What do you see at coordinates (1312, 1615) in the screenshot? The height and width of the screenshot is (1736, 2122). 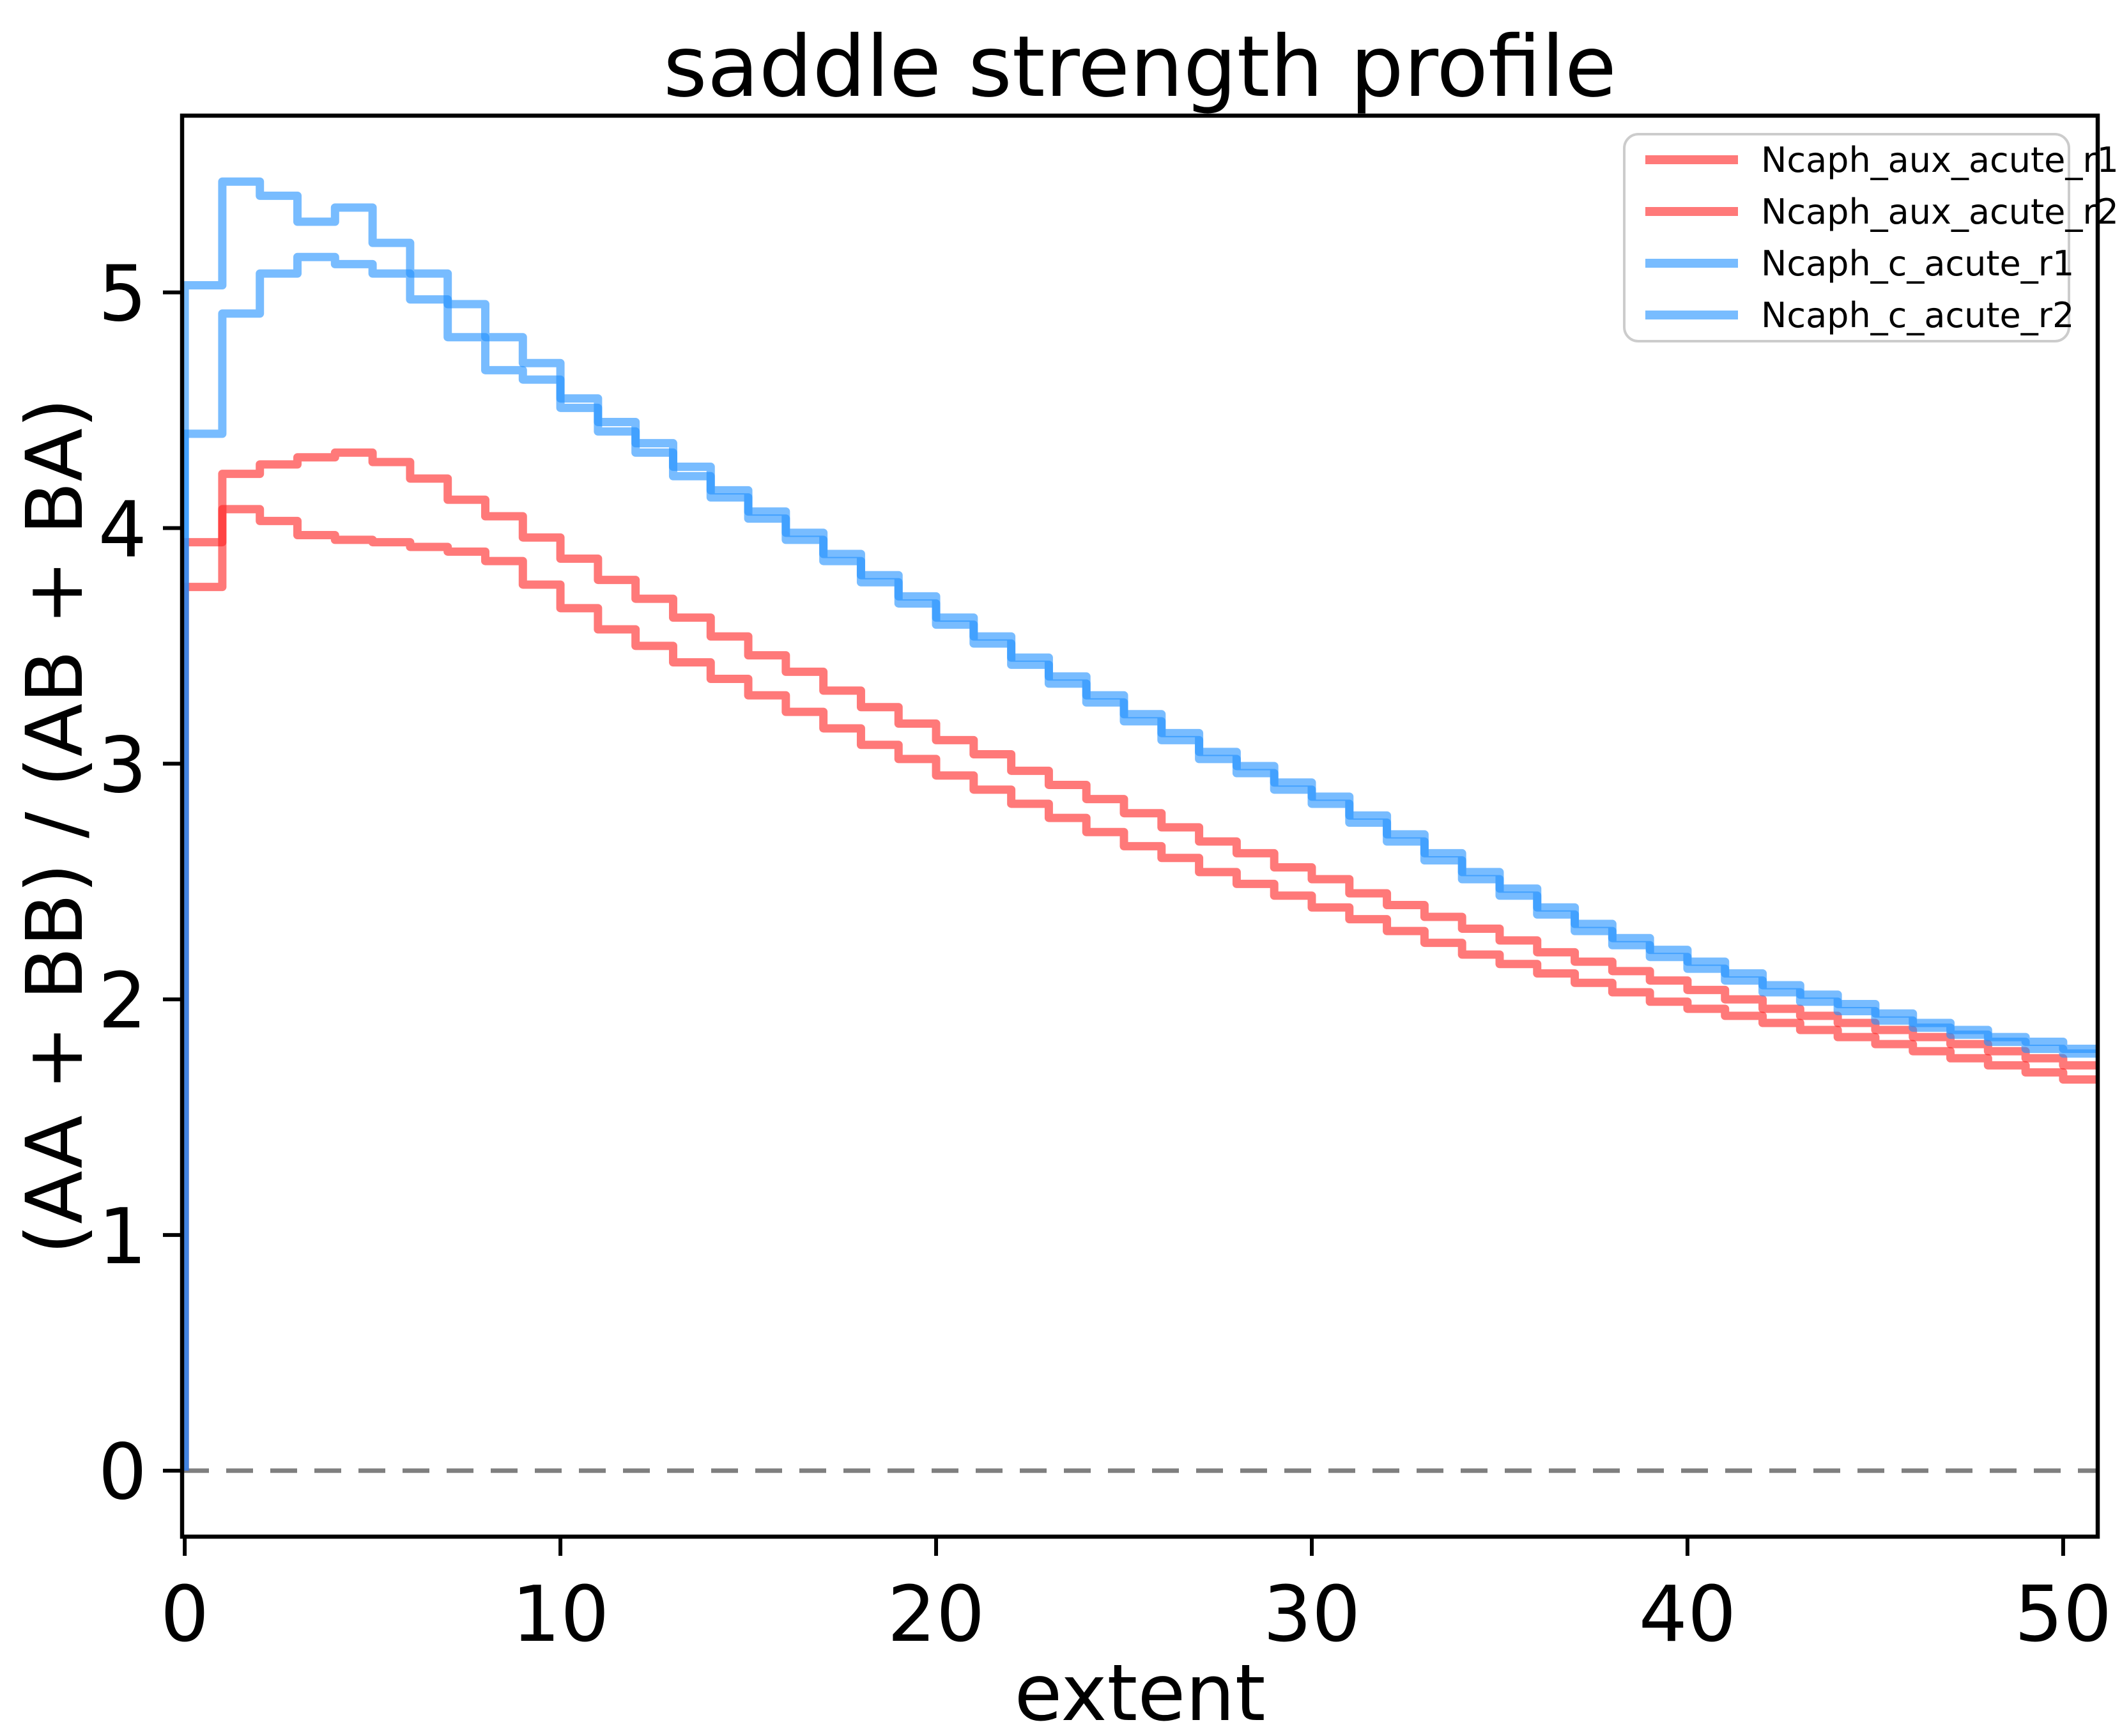 I see `x-tick-label-30: 30` at bounding box center [1312, 1615].